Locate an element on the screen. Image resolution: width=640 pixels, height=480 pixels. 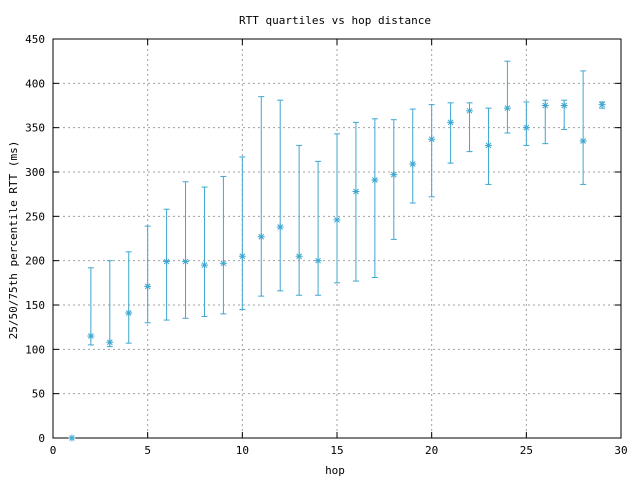
x-tick-label: 5 is located at coordinates (147, 450).